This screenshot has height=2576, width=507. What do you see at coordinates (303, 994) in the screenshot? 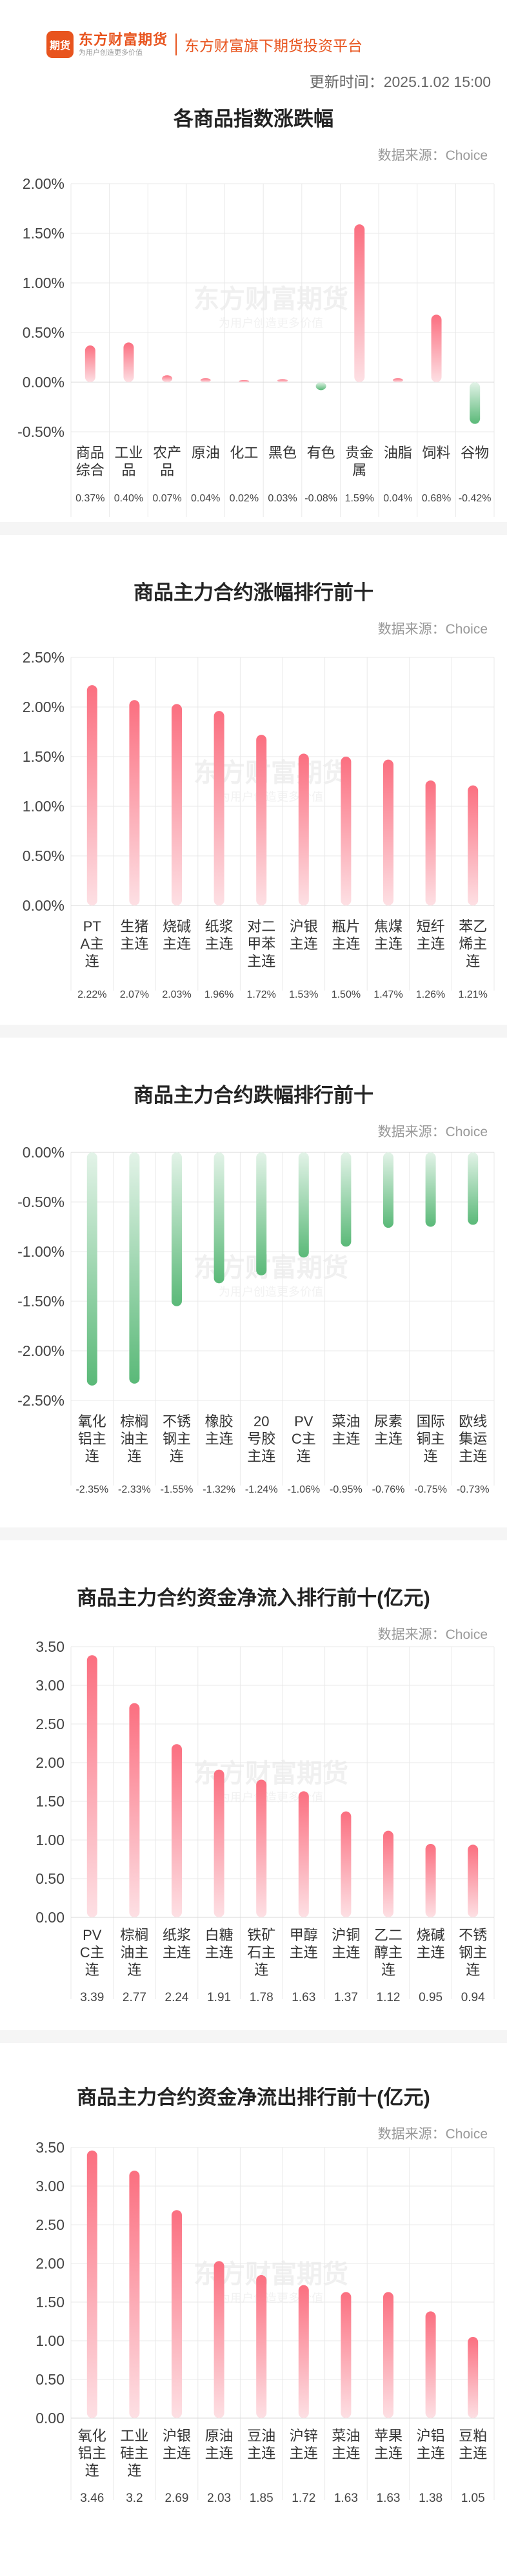
I see `data-label: 1.53%` at bounding box center [303, 994].